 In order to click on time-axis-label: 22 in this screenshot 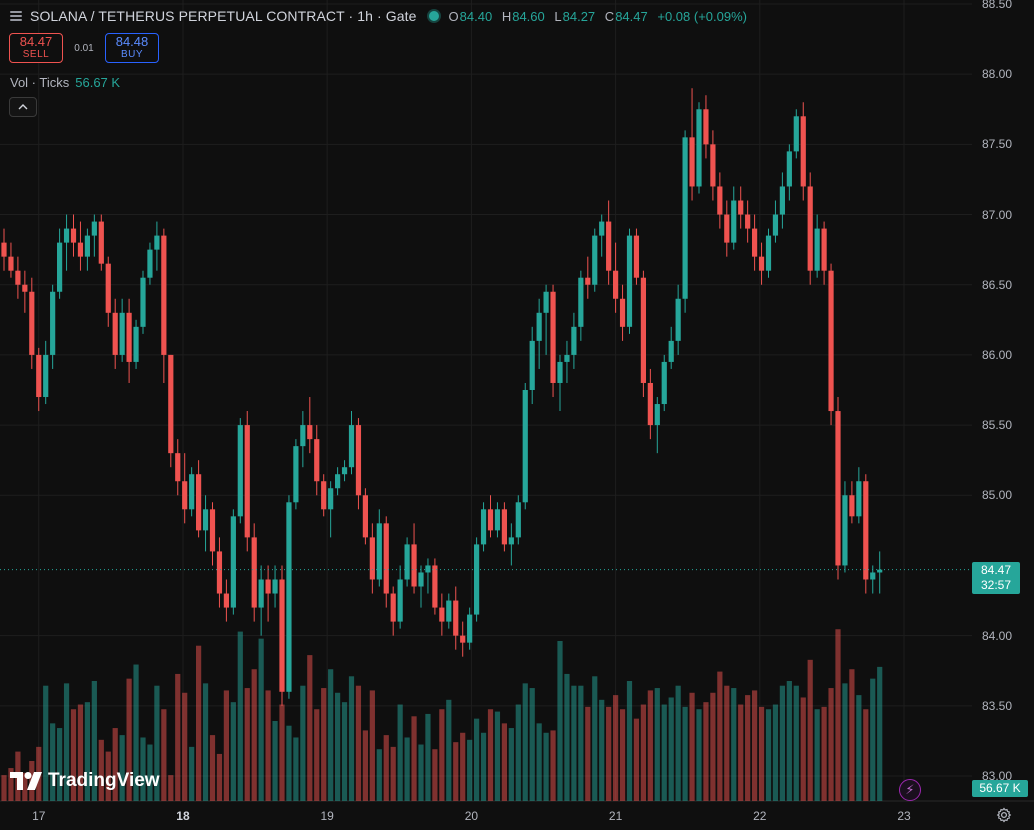, I will do `click(760, 816)`.